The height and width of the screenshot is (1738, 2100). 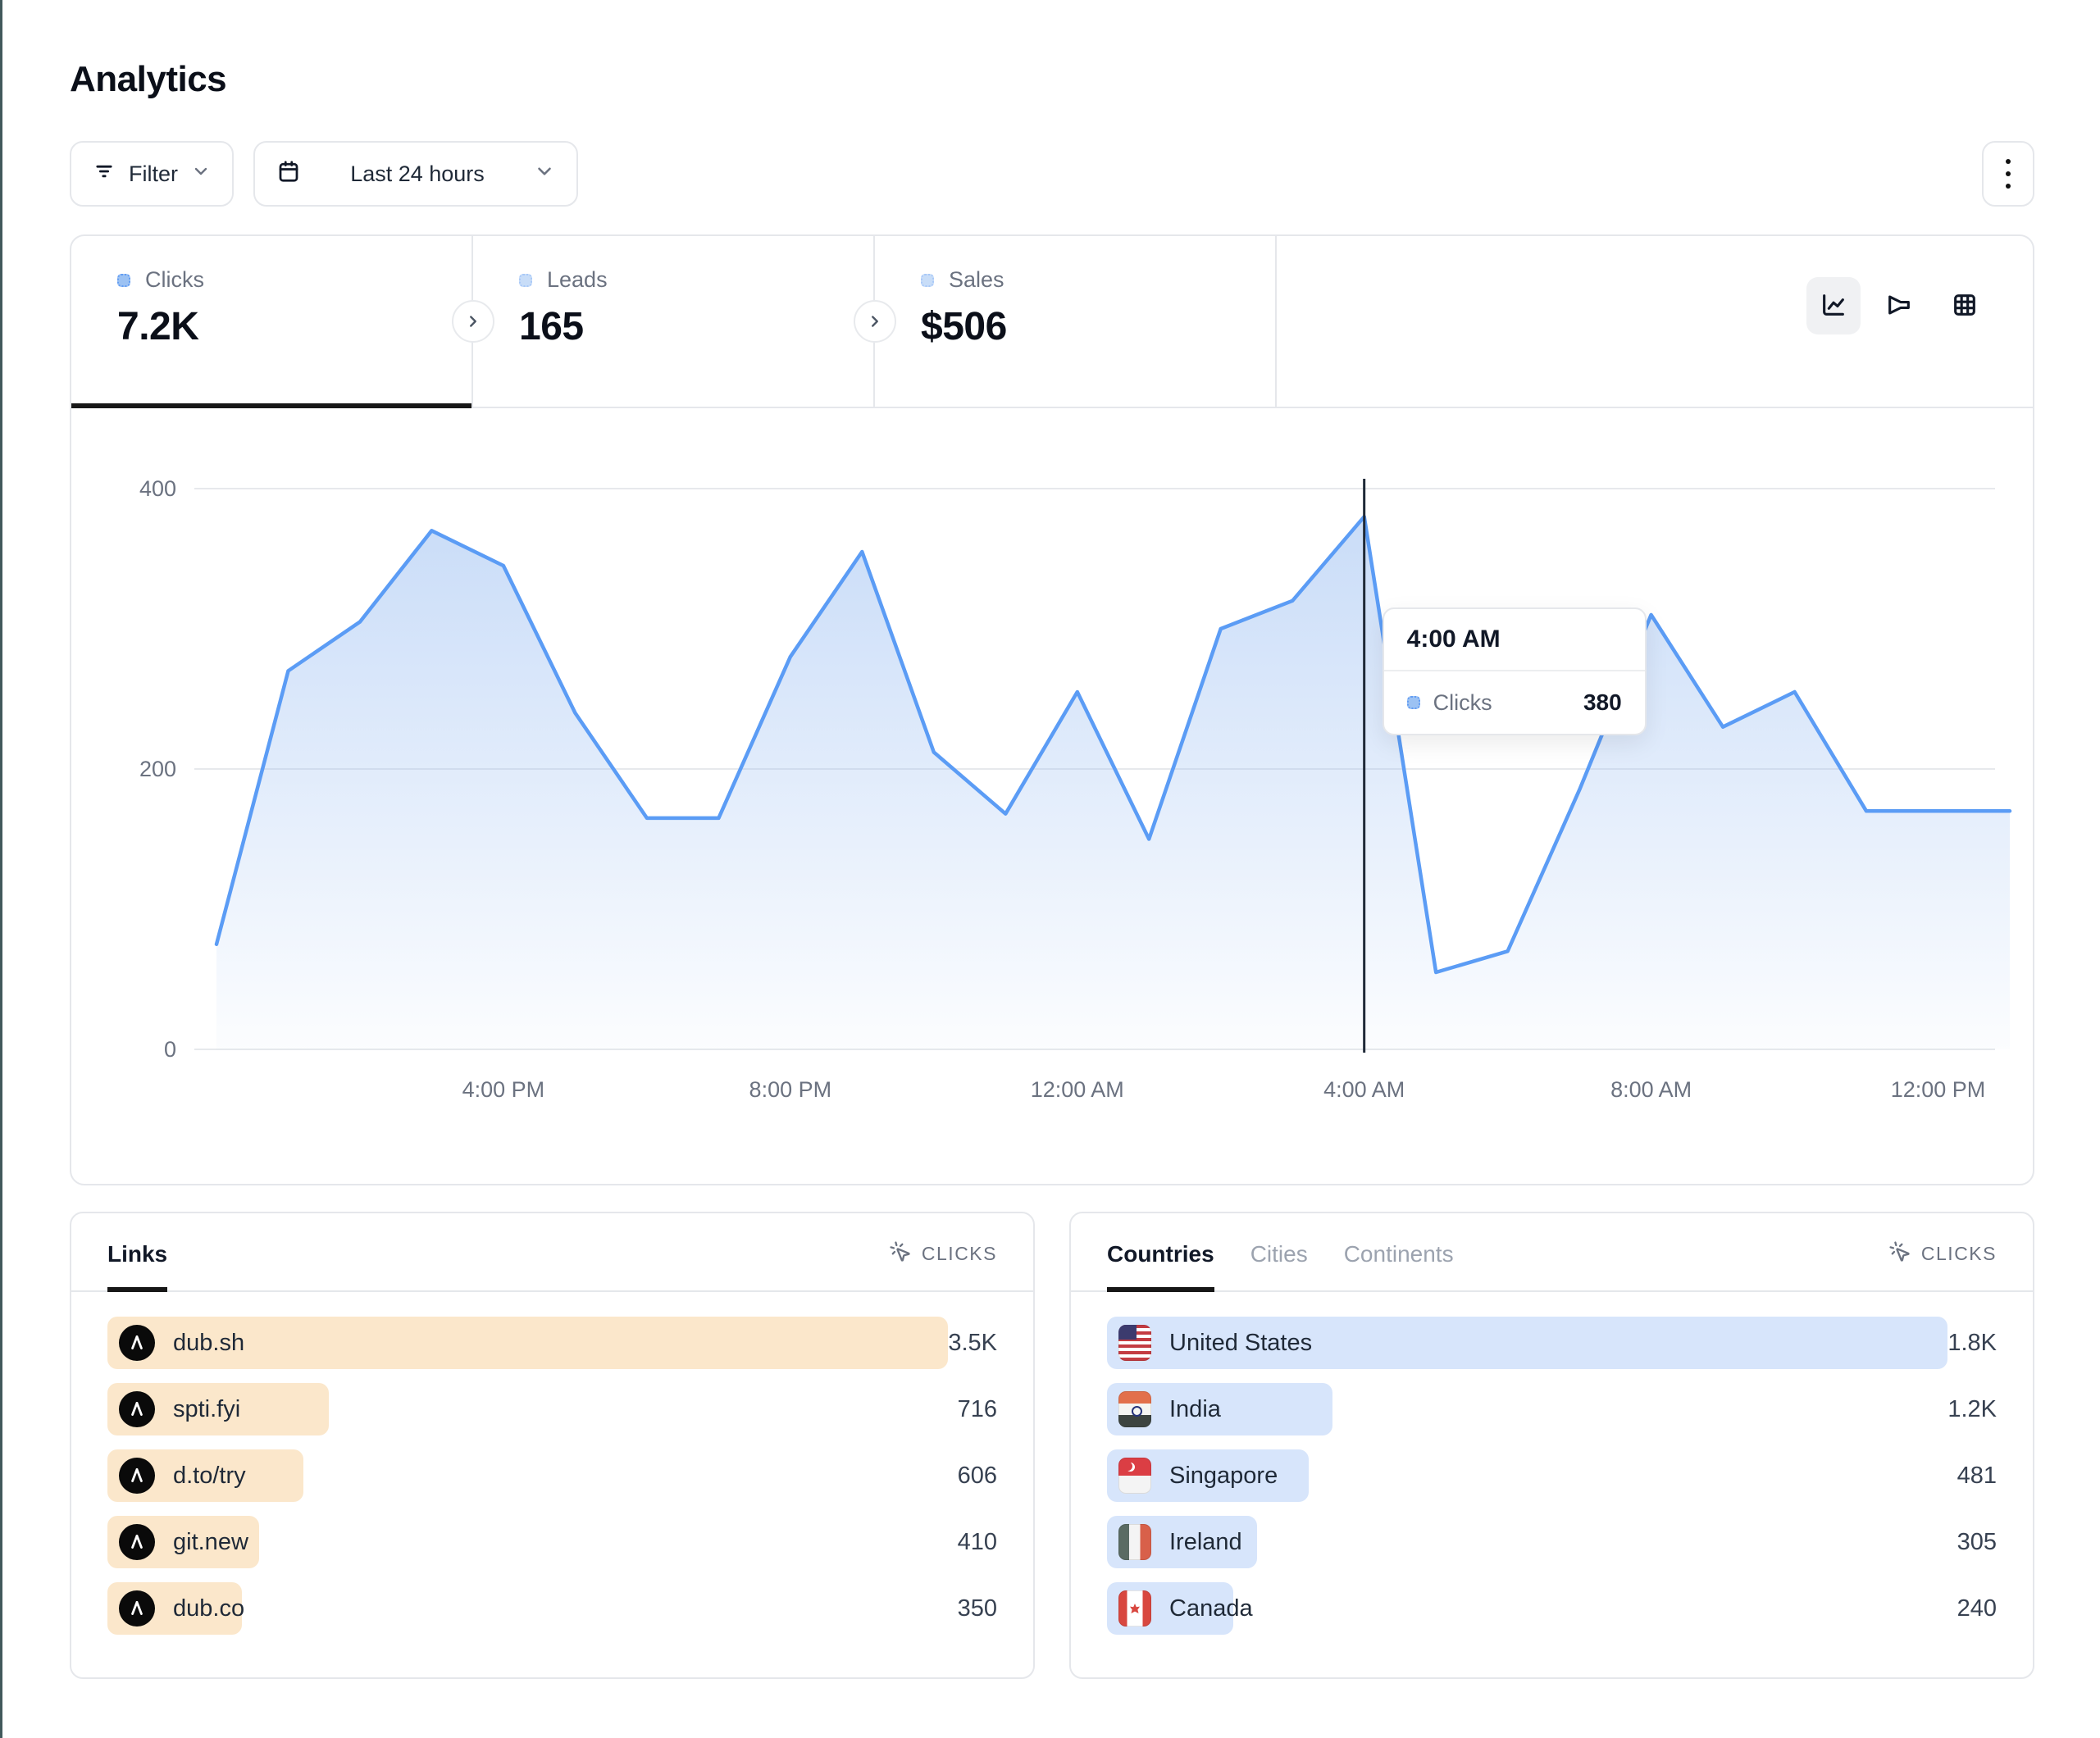 I want to click on country-bar: Ireland, so click(x=1182, y=1542).